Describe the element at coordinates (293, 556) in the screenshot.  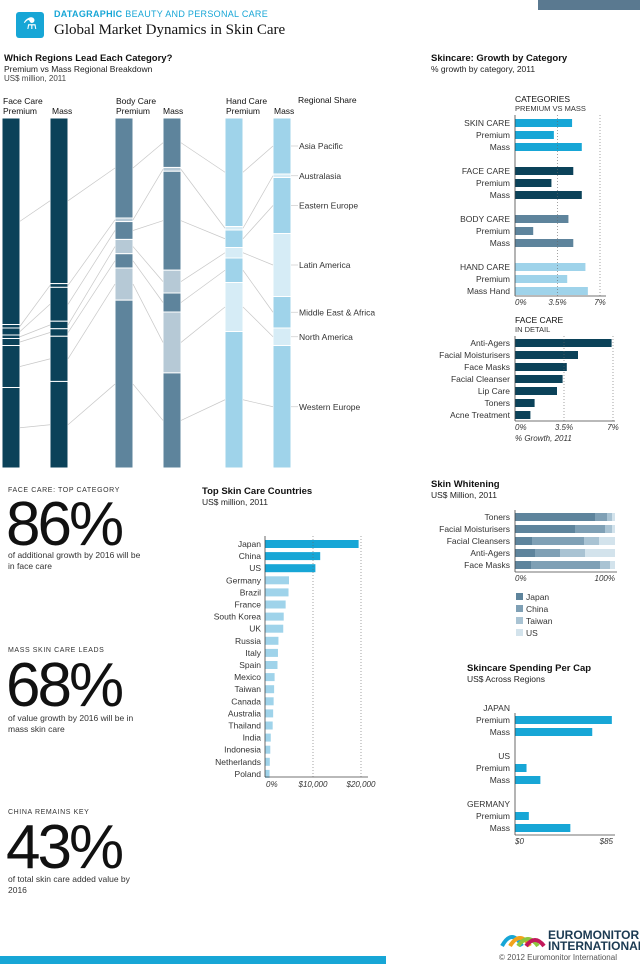
I see `country-bar-china` at that location.